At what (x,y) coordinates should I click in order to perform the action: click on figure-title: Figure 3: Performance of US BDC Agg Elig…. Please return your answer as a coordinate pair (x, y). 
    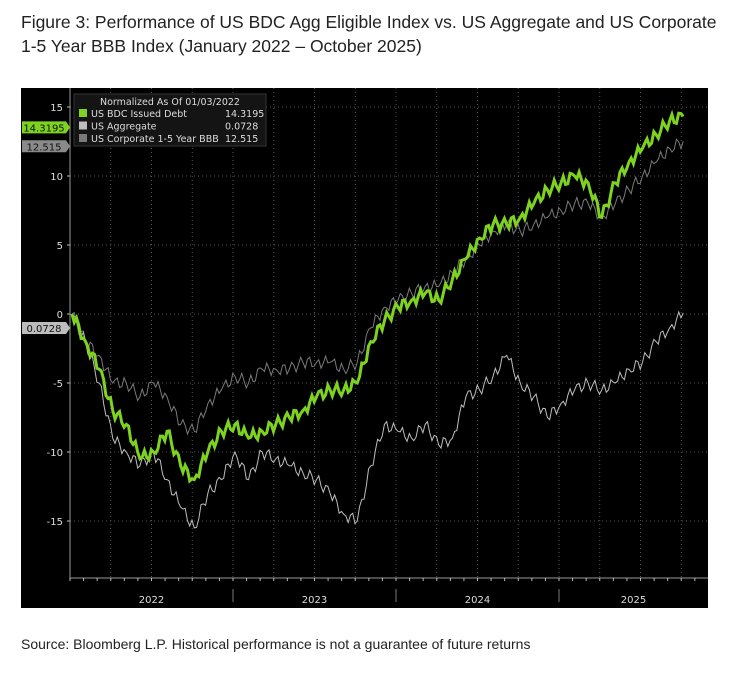
    Looking at the image, I should click on (369, 34).